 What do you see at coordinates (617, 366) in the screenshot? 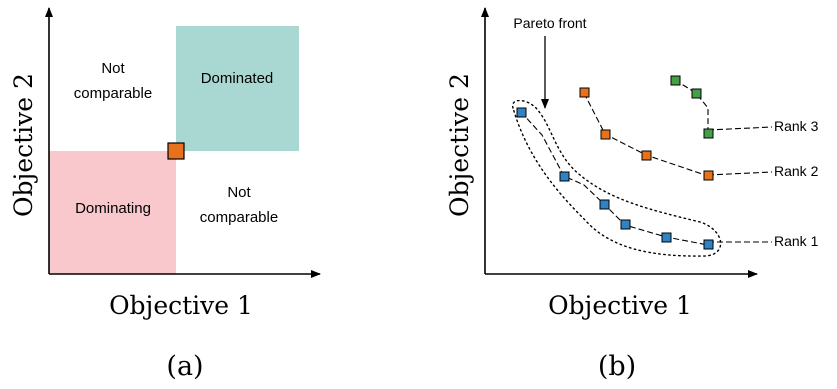
I see `caption-b: (b)` at bounding box center [617, 366].